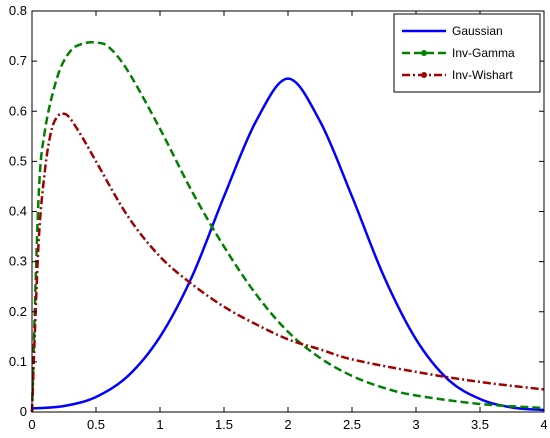 Image resolution: width=550 pixels, height=438 pixels. Describe the element at coordinates (18, 311) in the screenshot. I see `y-tick-label: 0.2` at that location.